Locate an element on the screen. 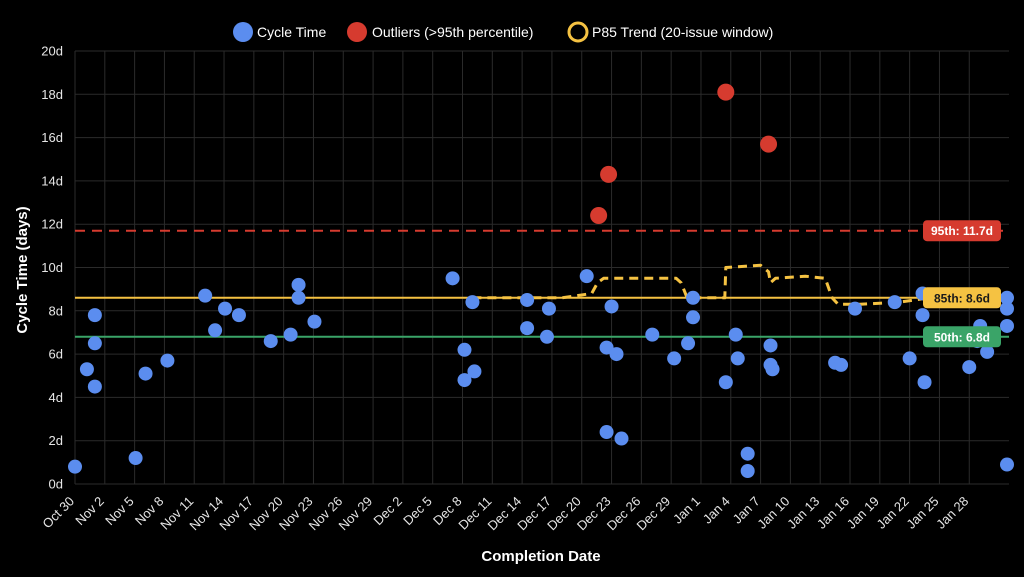  y-tick-label: 20d is located at coordinates (52, 51).